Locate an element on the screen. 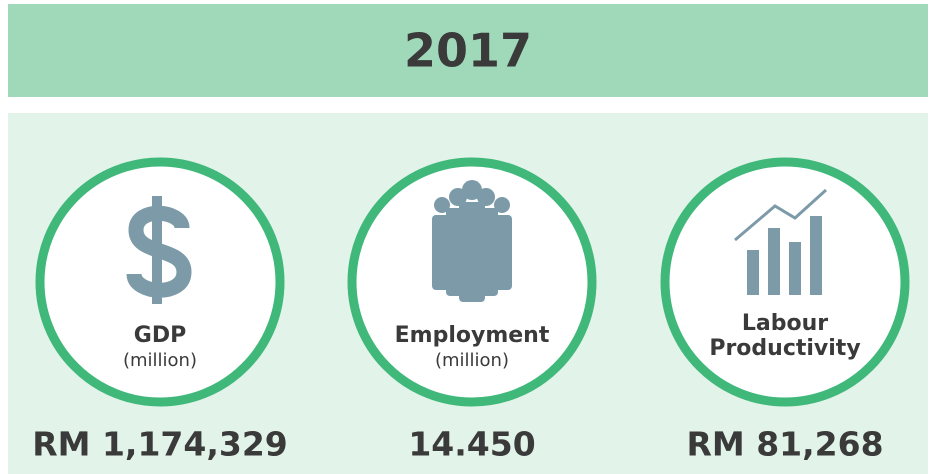 The height and width of the screenshot is (474, 935). people-icon is located at coordinates (472, 241).